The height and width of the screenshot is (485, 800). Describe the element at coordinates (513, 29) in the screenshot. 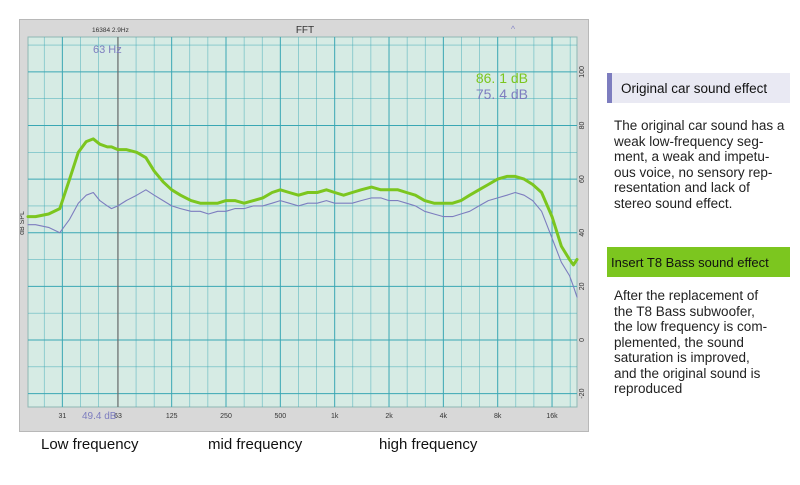

I see `collapse-arrow-icon: ^` at that location.